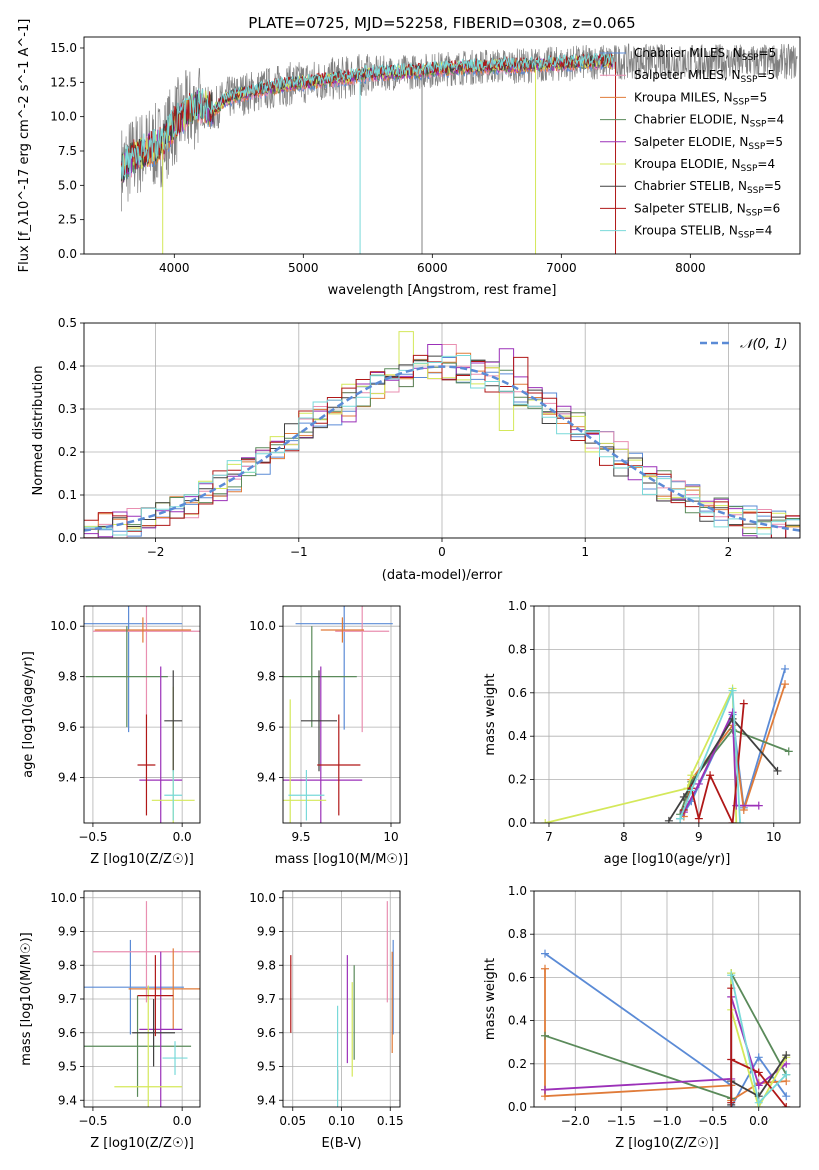 The height and width of the screenshot is (1170, 819). What do you see at coordinates (585, 552) in the screenshot?
I see `x-tick-label: 1` at bounding box center [585, 552].